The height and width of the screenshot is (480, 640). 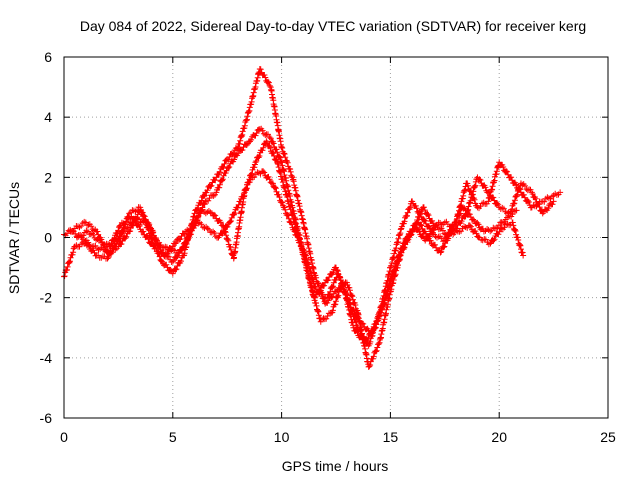 I want to click on x-tick-label: 10, so click(x=282, y=437).